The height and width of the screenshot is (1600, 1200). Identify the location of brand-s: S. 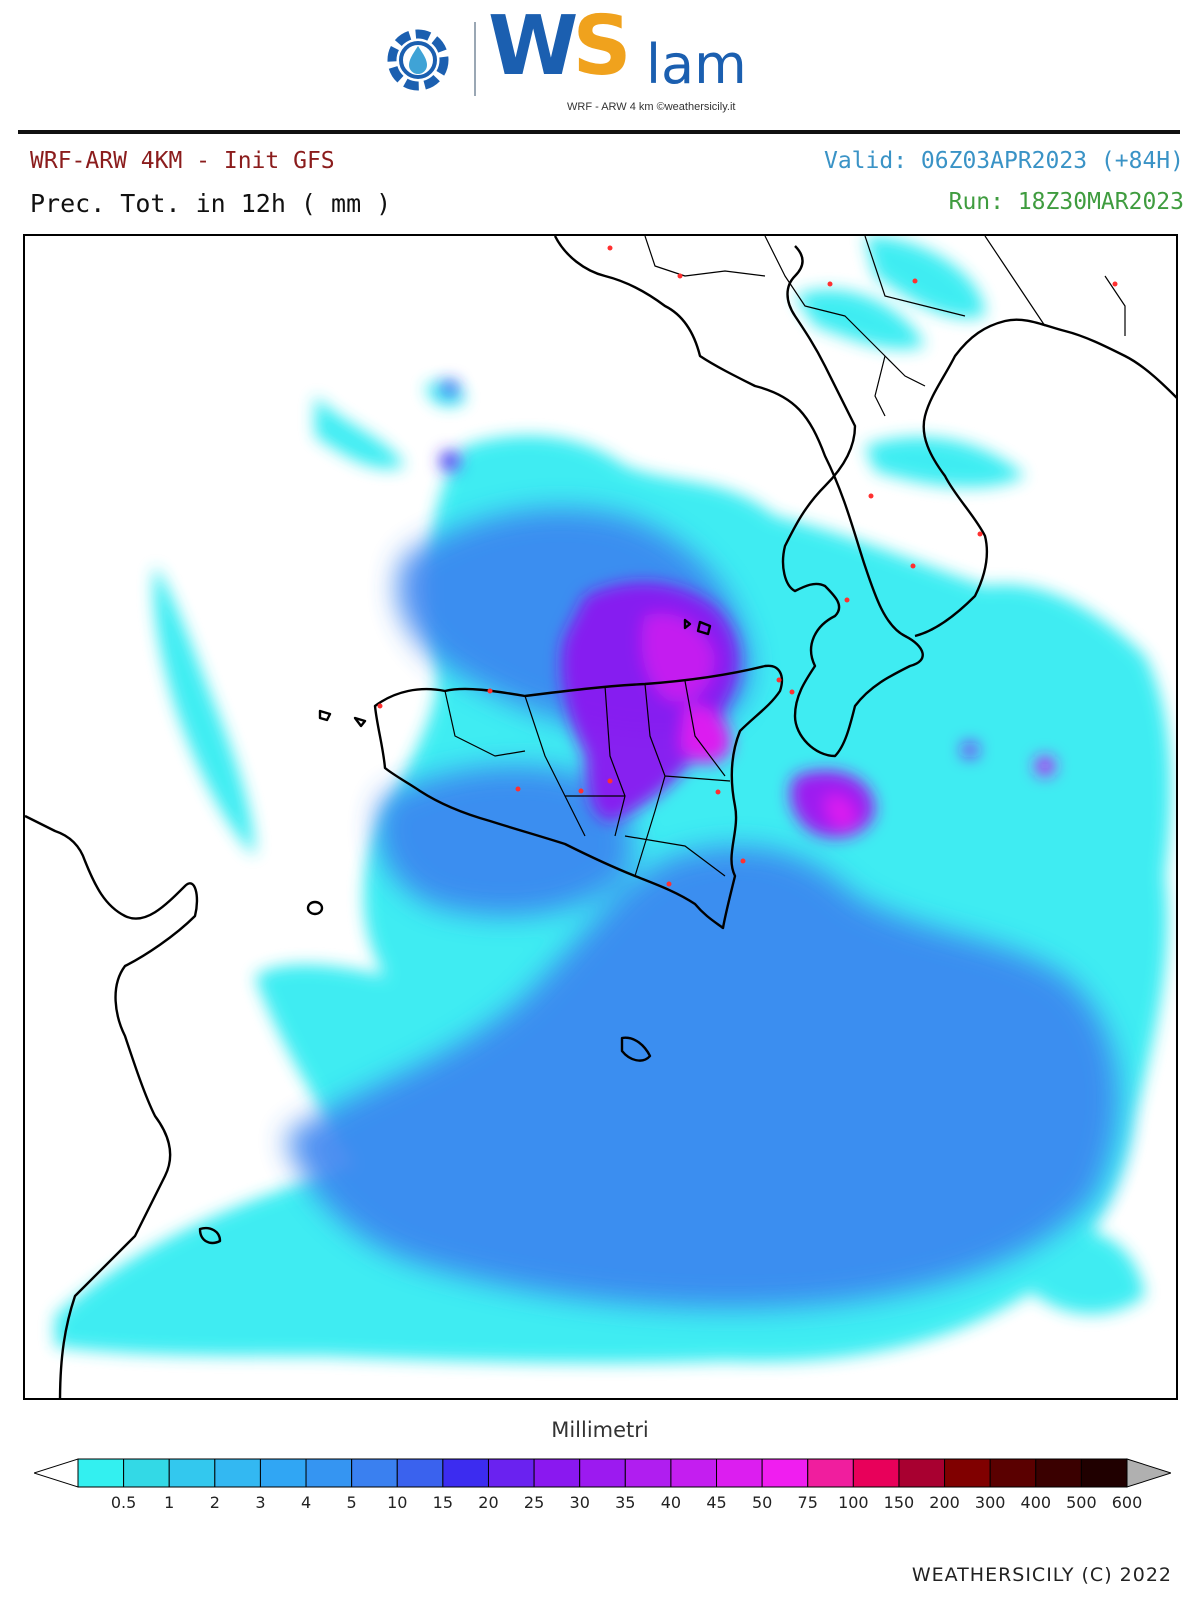
(601, 47).